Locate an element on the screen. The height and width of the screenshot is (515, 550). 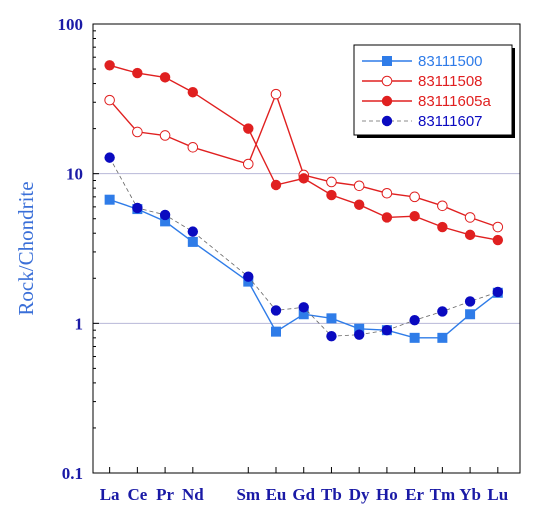
x-tick-label: Tm is located at coordinates (443, 494).